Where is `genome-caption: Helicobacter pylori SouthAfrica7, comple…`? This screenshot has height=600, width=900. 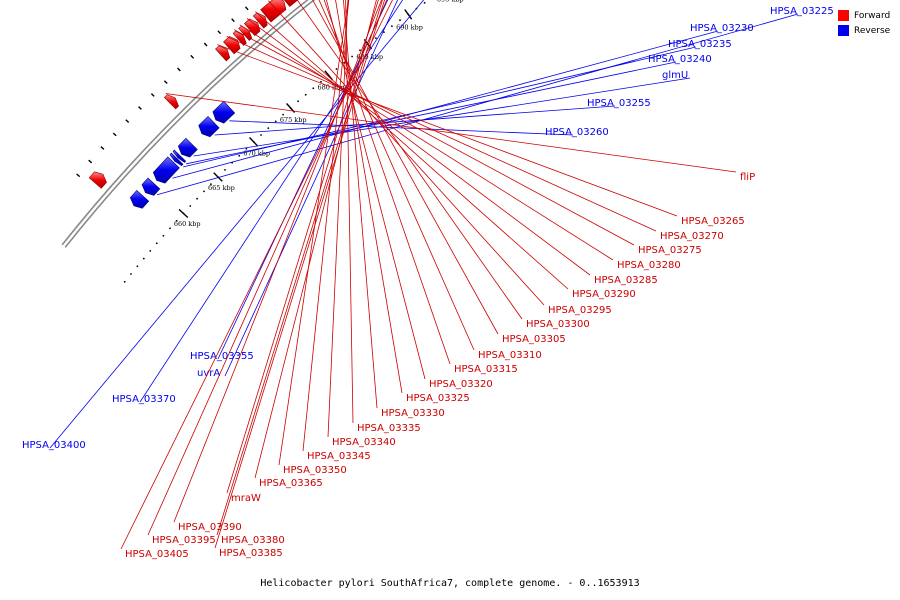
genome-caption: Helicobacter pylori SouthAfrica7, comple… is located at coordinates (450, 583).